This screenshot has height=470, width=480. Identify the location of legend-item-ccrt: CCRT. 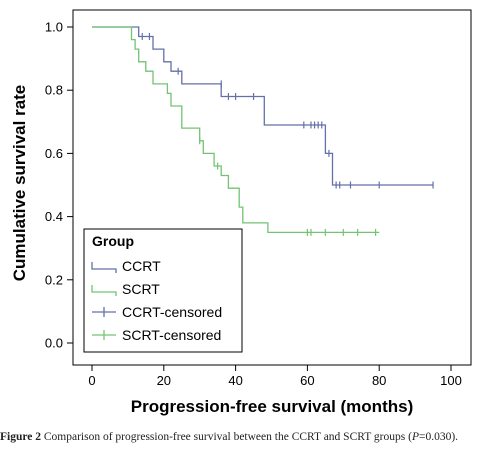
(126, 266).